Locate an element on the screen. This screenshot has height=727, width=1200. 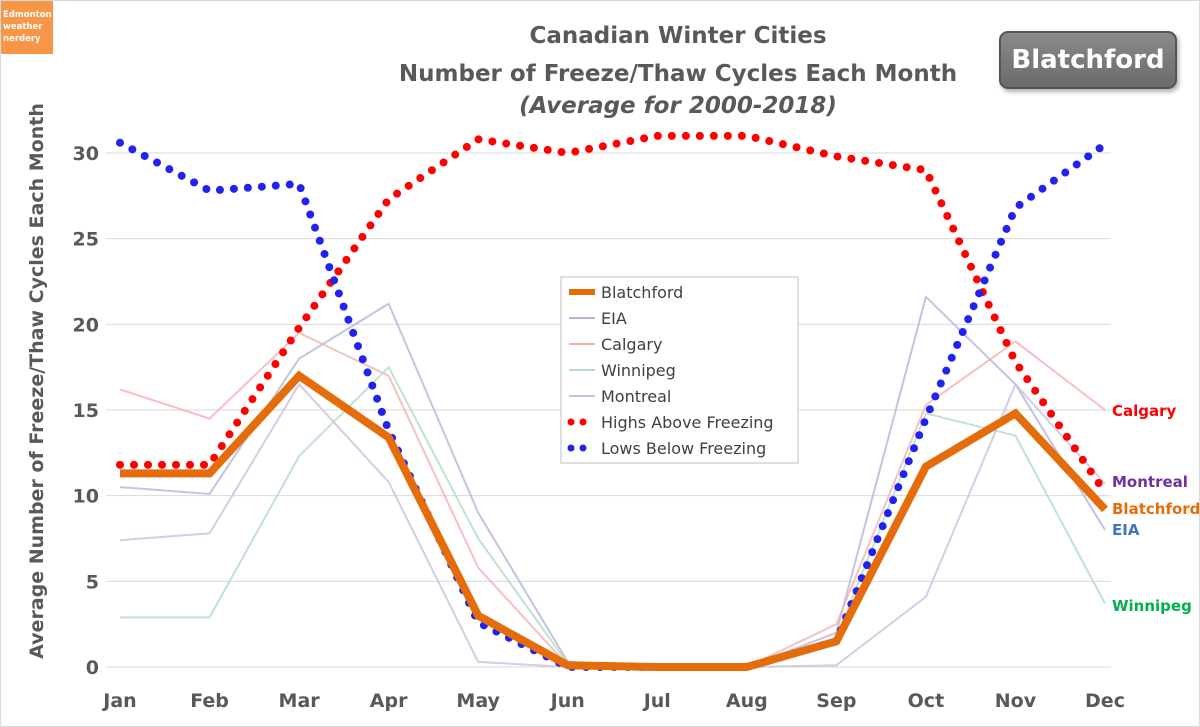
x-tick-label: Aug is located at coordinates (747, 701).